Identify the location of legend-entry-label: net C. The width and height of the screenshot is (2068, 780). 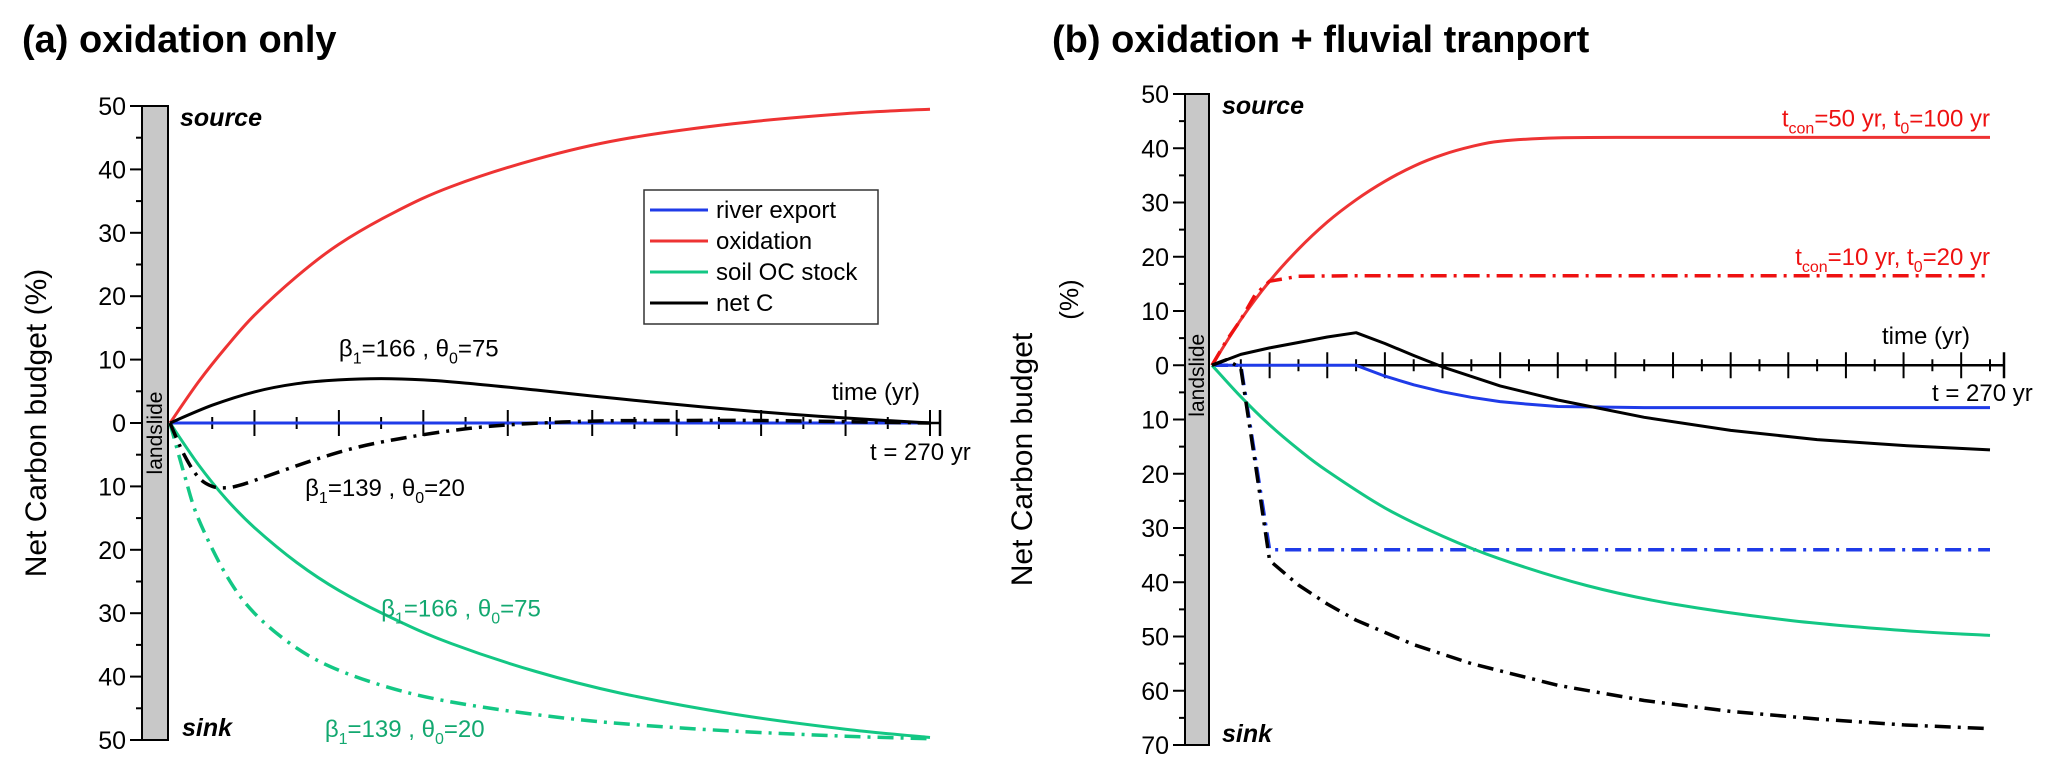
(744, 303).